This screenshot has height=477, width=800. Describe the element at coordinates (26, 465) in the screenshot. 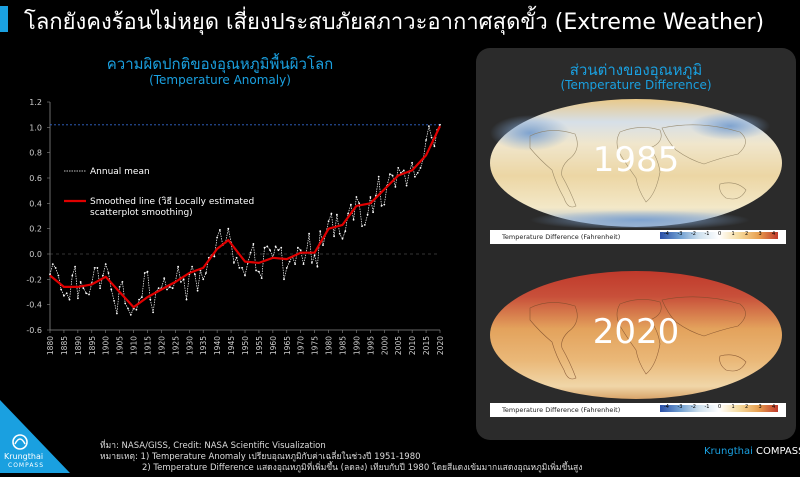

I see `brand-left-sub: COMPASS` at that location.